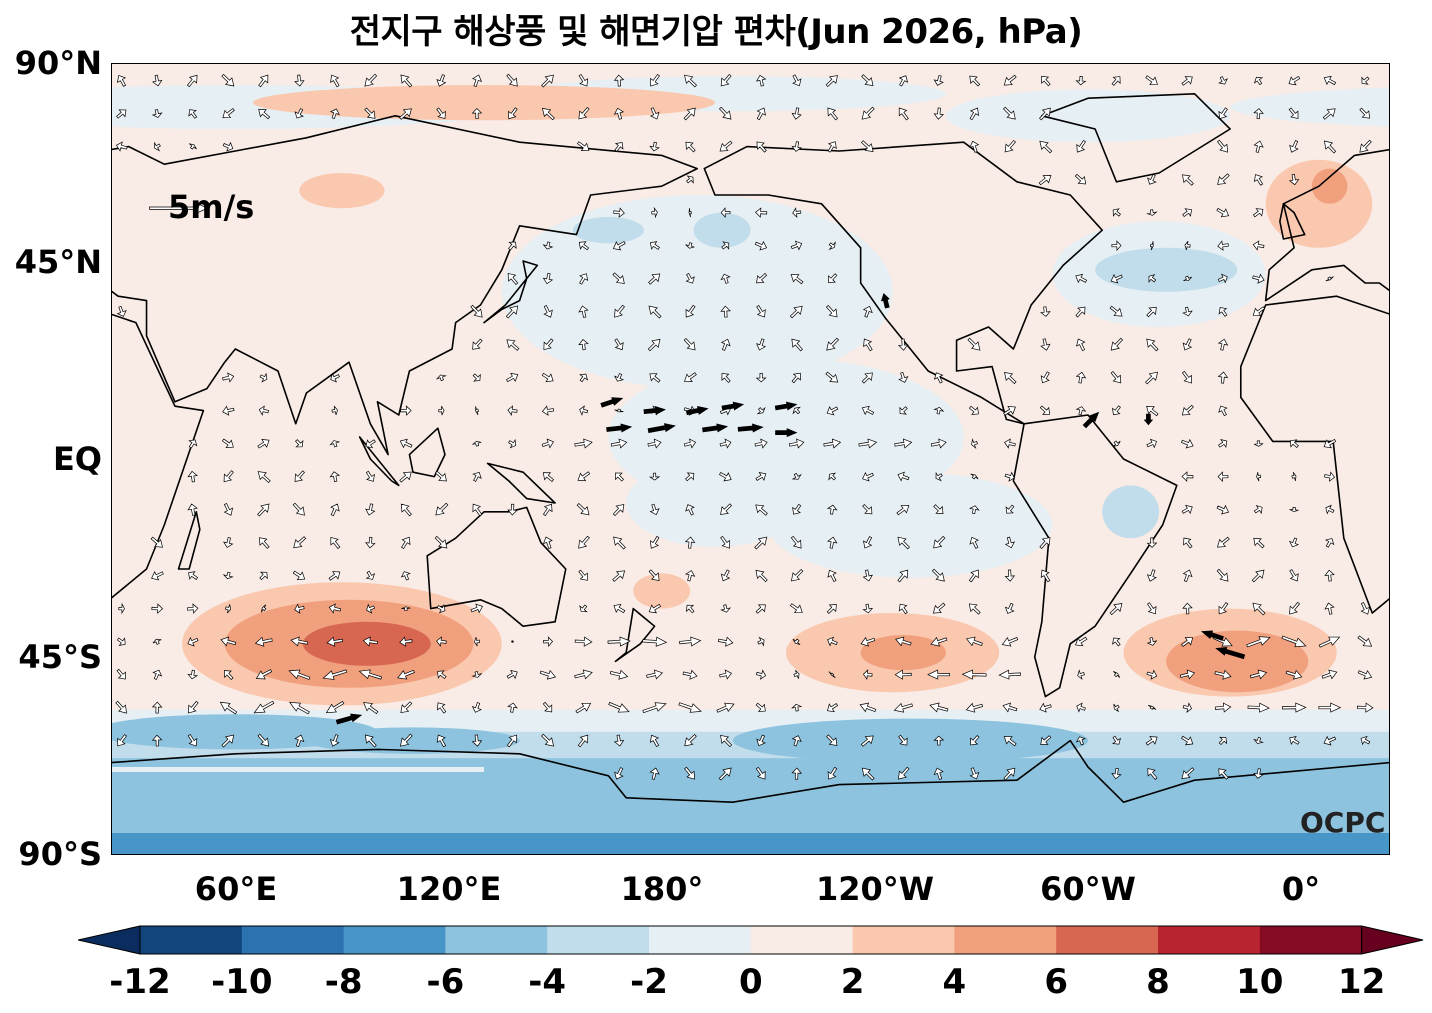 Image resolution: width=1432 pixels, height=1013 pixels. I want to click on coastline-newzealand, so click(635, 635).